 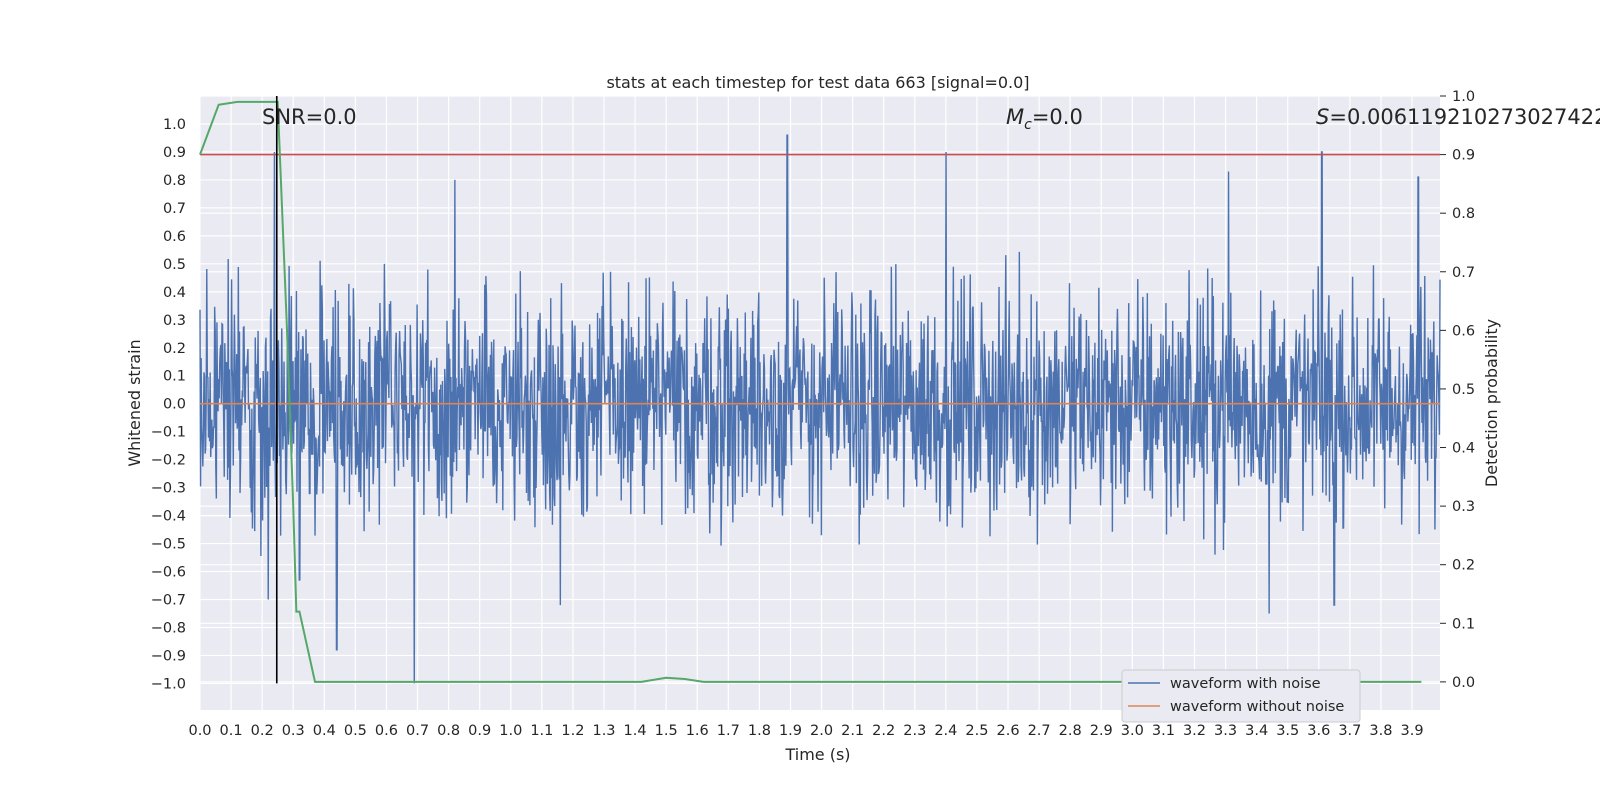 I want to click on x-tick-label: 3.7, so click(x=1349, y=731).